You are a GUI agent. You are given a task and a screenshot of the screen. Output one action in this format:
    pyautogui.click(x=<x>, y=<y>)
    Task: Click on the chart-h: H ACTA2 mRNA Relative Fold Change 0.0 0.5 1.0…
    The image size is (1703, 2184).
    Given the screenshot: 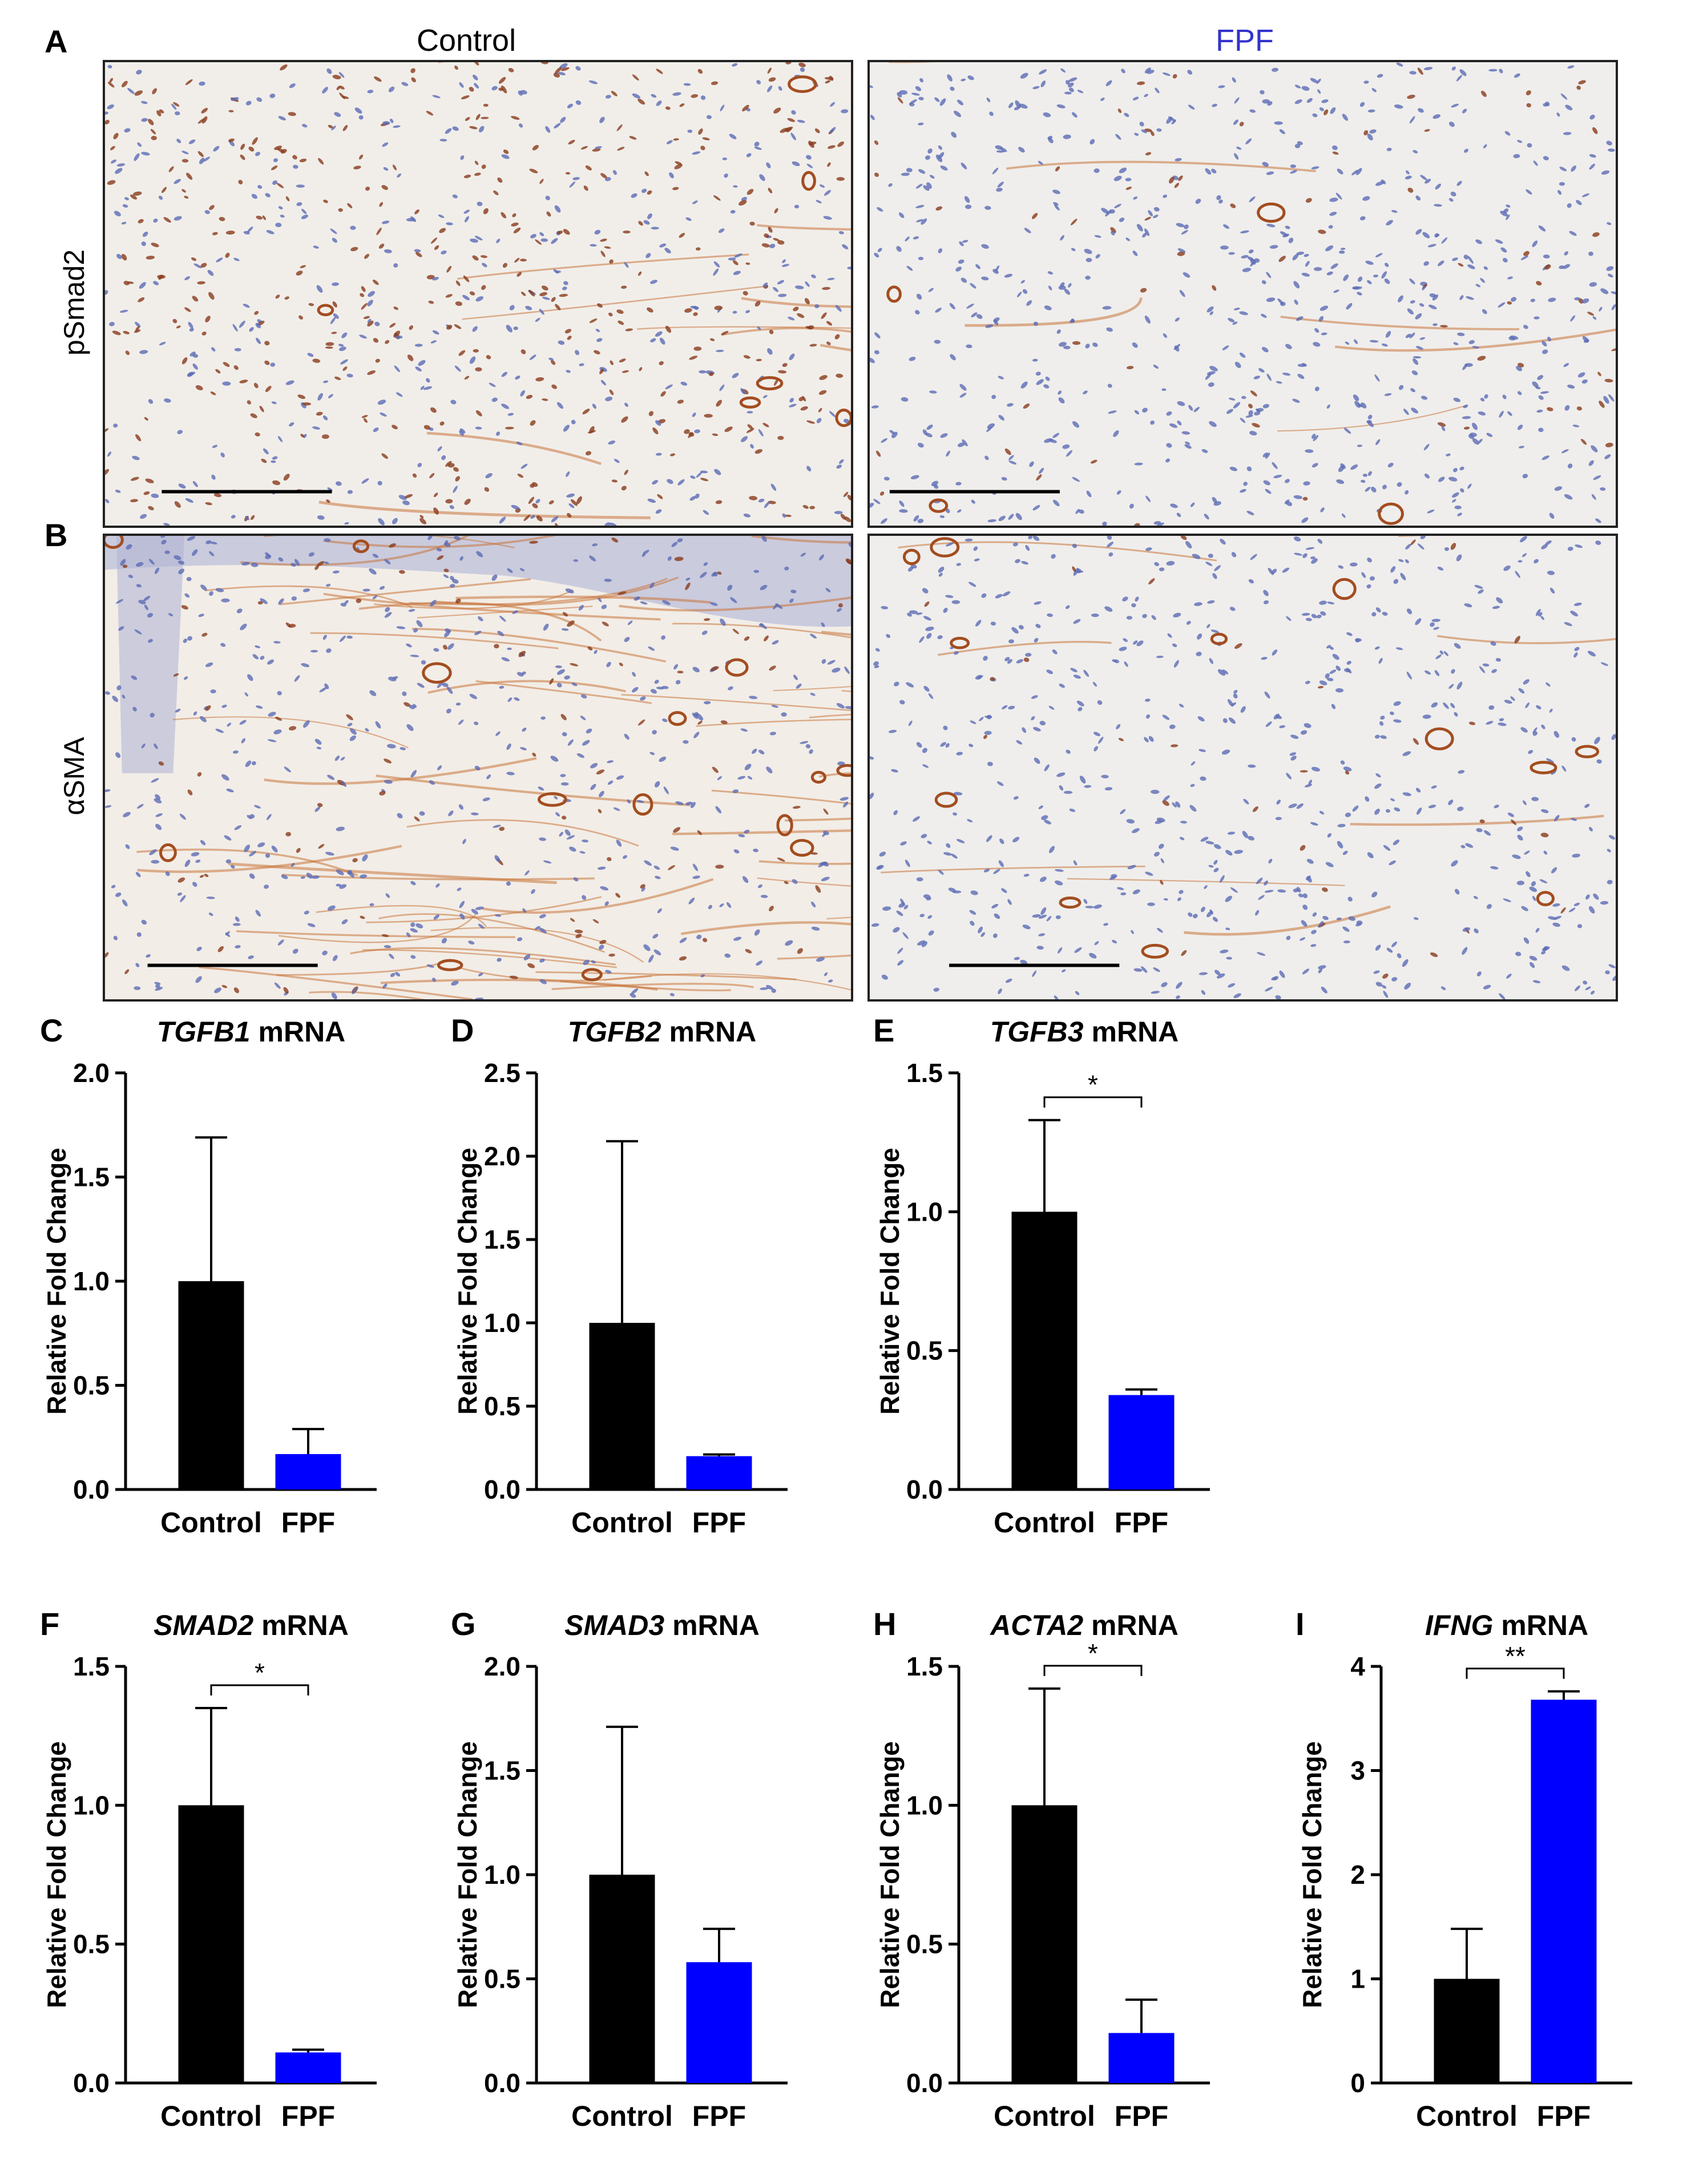 What is the action you would take?
    pyautogui.click(x=1061, y=1889)
    